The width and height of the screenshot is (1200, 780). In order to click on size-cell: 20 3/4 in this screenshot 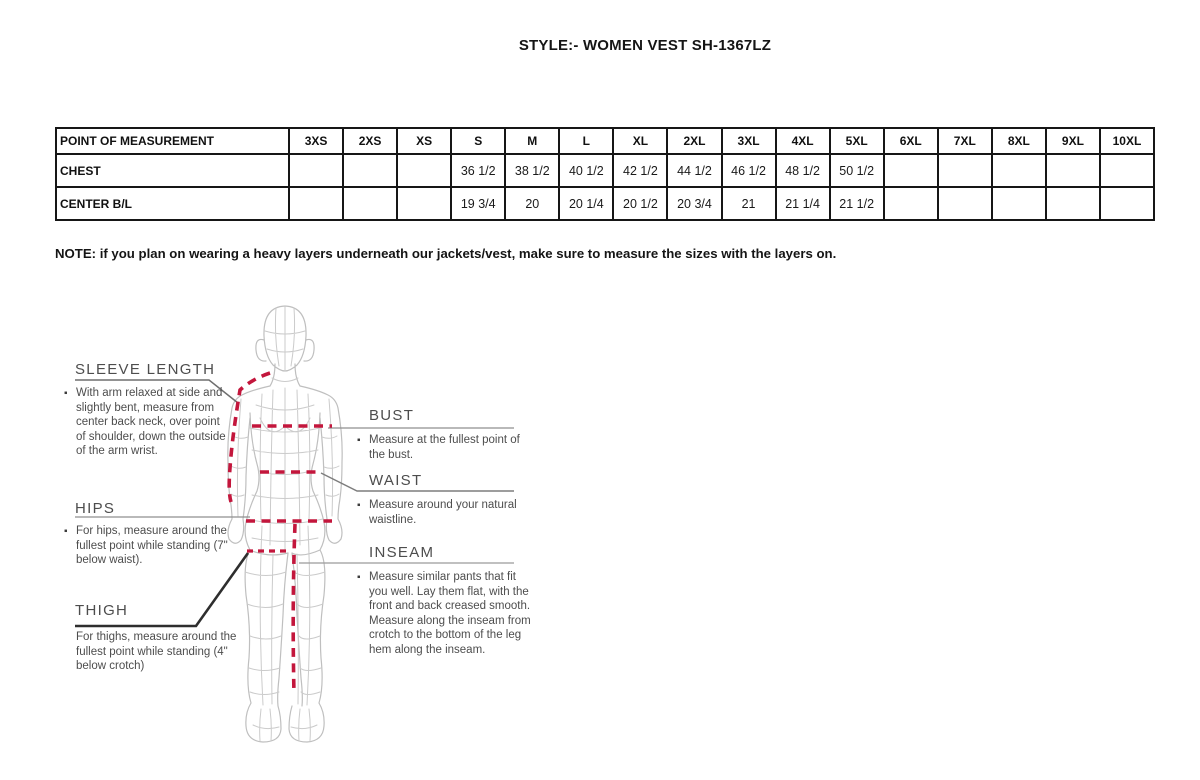, I will do `click(694, 203)`.